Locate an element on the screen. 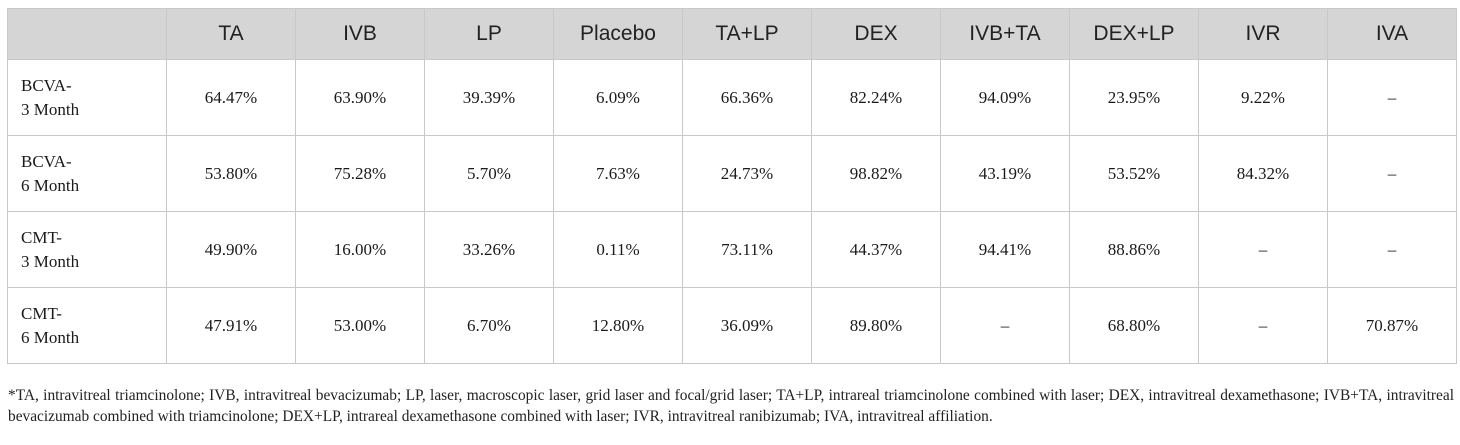  column-header: TA is located at coordinates (231, 34).